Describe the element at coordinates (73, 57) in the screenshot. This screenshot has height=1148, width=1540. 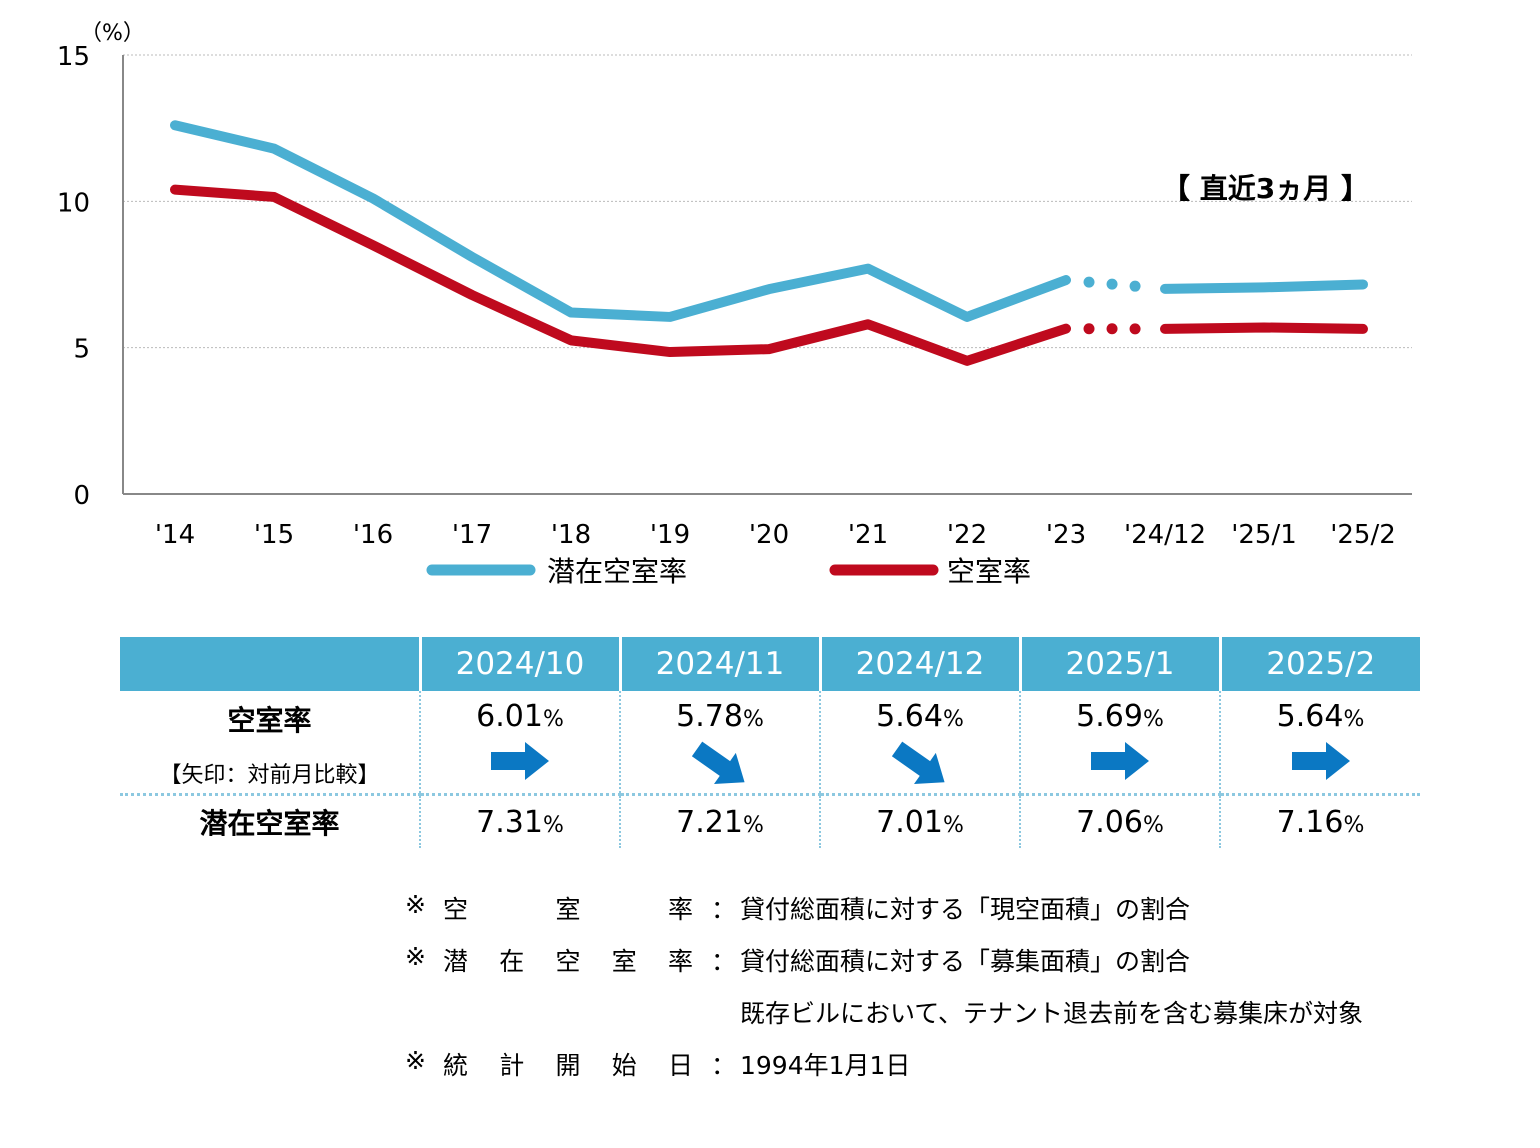
I see `y-tick-label: 15` at that location.